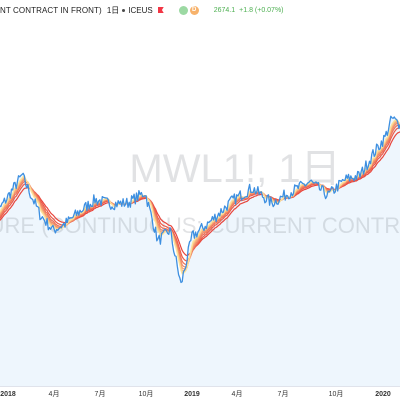  What do you see at coordinates (192, 394) in the screenshot?
I see `x-axis-tick-label: 2019` at bounding box center [192, 394].